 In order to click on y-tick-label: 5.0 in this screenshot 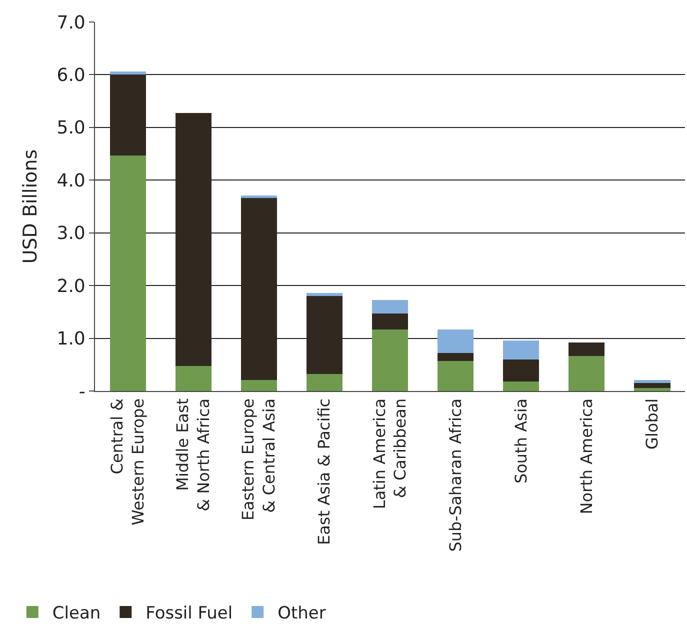, I will do `click(71, 128)`.